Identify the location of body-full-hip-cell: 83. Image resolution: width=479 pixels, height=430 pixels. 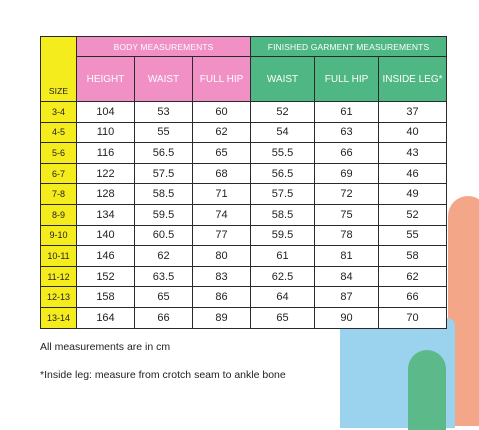
(221, 276).